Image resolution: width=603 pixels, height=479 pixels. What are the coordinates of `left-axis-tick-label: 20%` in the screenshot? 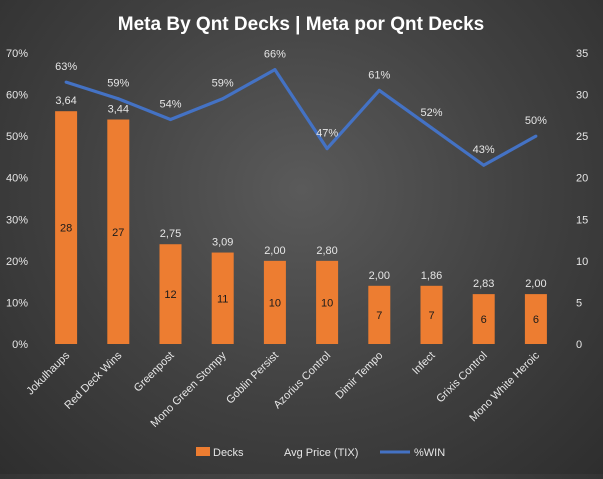 It's located at (17, 262).